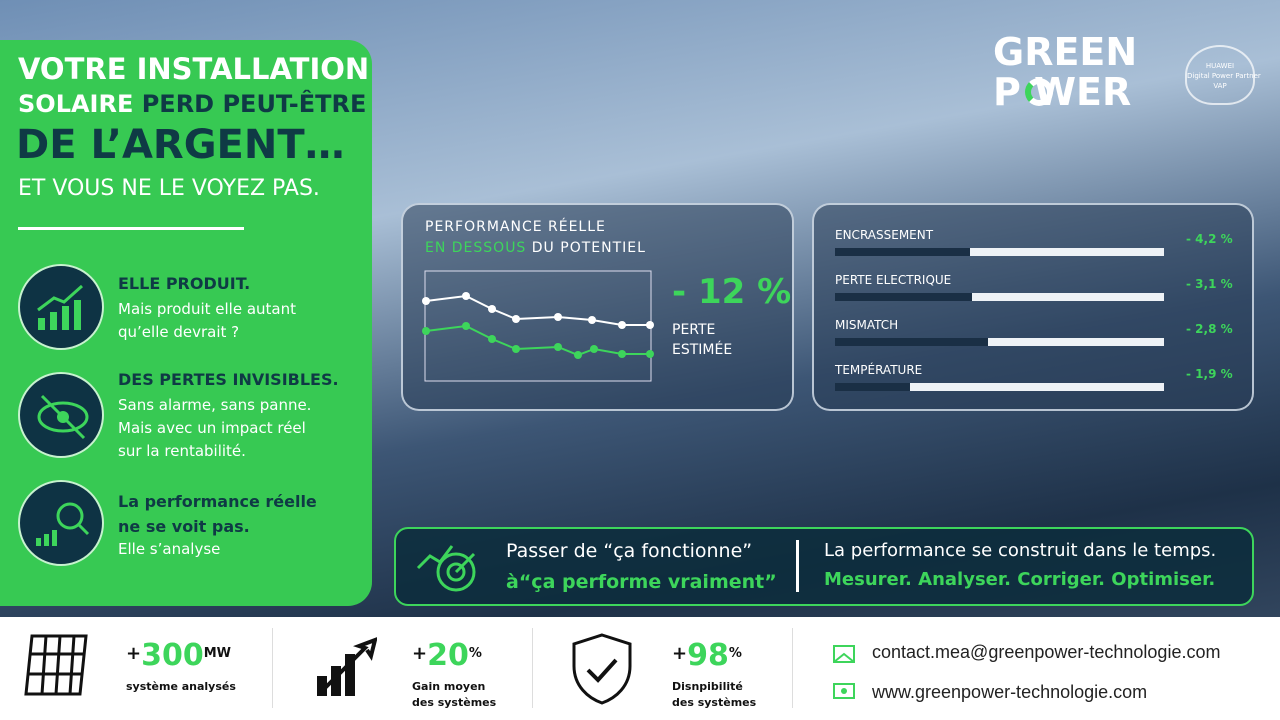  Describe the element at coordinates (1020, 579) in the screenshot. I see `banner-text: Mesurer. Analyser. Corriger. Optimiser.` at that location.